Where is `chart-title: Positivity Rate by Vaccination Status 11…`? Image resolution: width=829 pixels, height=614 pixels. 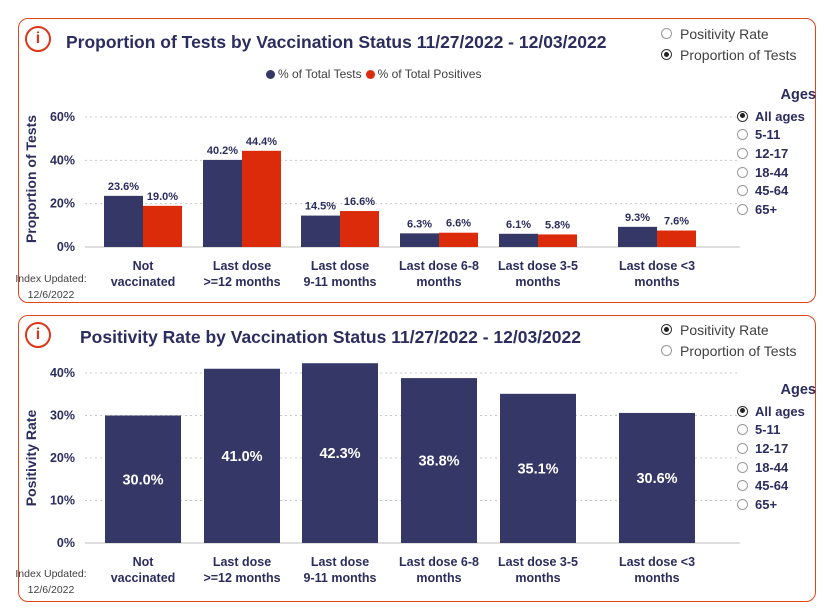
chart-title: Positivity Rate by Vaccination Status 11… is located at coordinates (330, 337).